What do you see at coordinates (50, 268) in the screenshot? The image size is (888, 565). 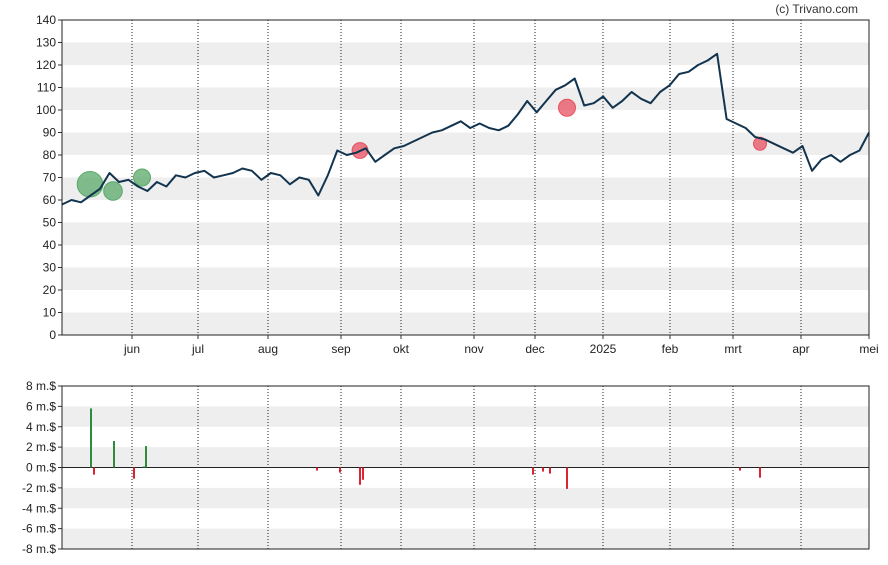 I see `y-tick-label: 30` at bounding box center [50, 268].